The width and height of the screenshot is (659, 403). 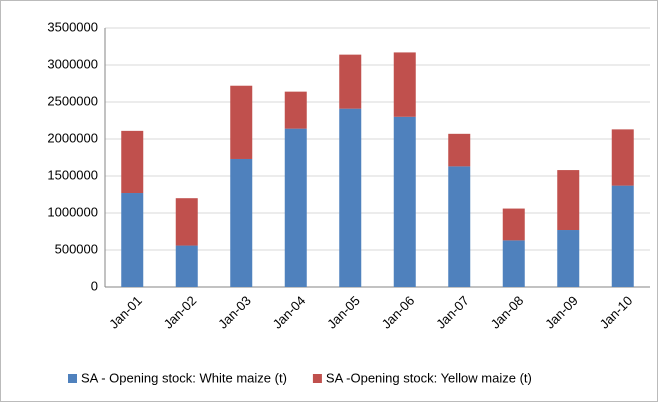 What do you see at coordinates (72, 100) in the screenshot?
I see `y-tick-label: 2500000` at bounding box center [72, 100].